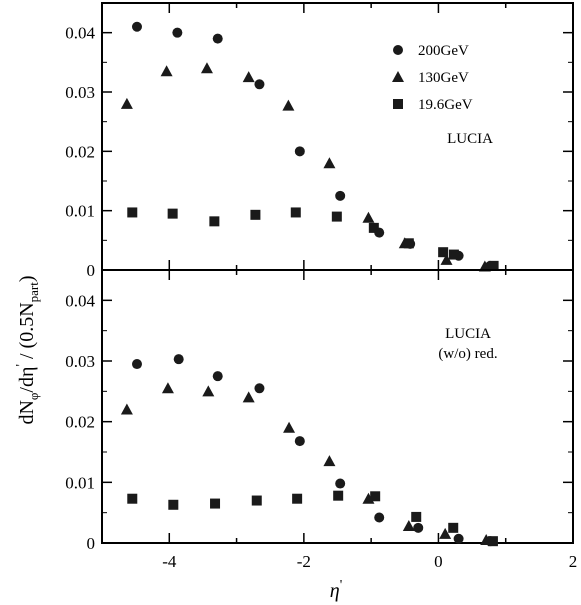  I want to click on legend-marker-triangle, so click(398, 76).